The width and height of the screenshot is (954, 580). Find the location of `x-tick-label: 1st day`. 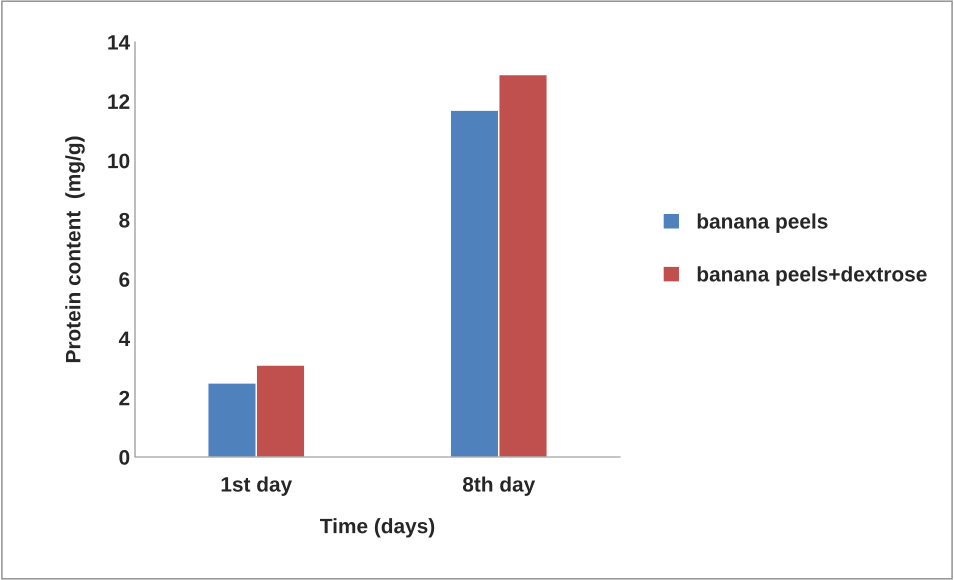

x-tick-label: 1st day is located at coordinates (257, 486).